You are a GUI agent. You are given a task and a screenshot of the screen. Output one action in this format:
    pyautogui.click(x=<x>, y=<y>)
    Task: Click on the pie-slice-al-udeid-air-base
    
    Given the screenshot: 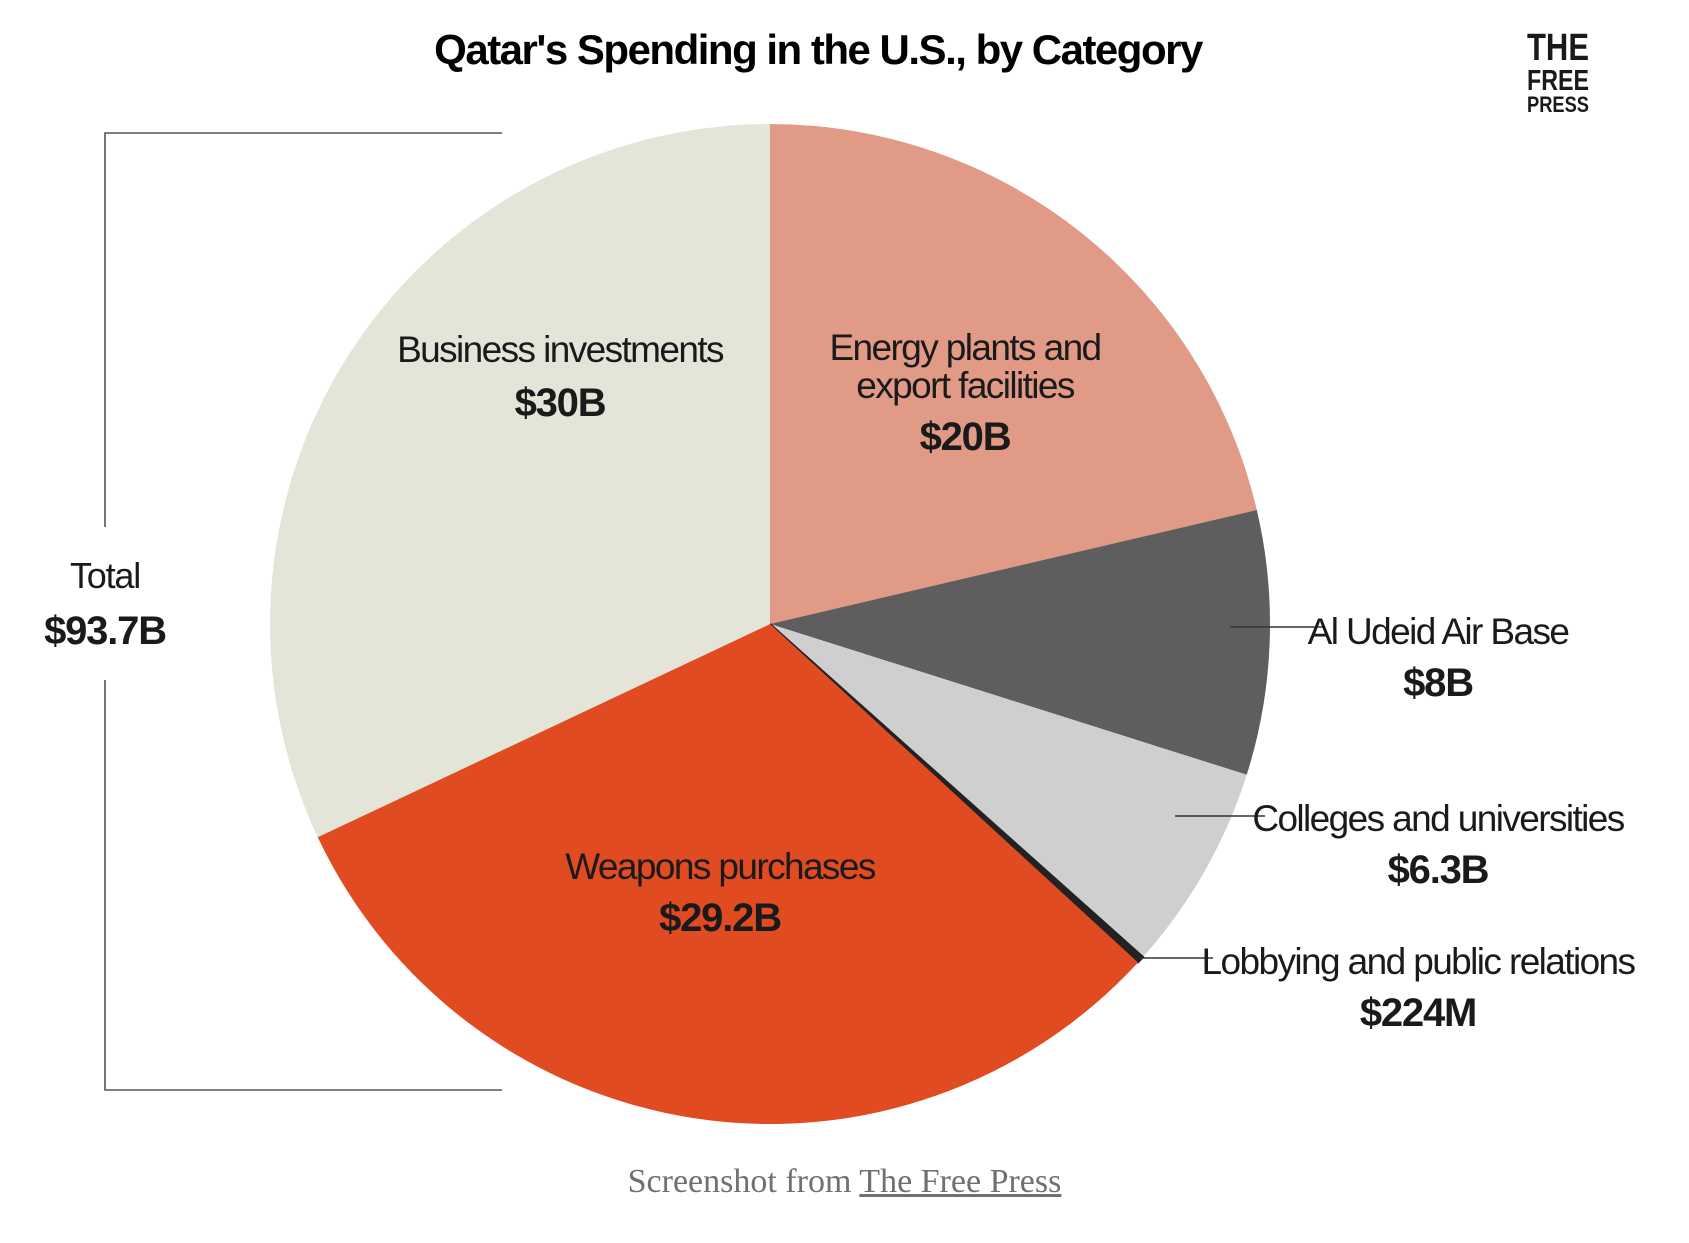 What is the action you would take?
    pyautogui.click(x=1020, y=642)
    